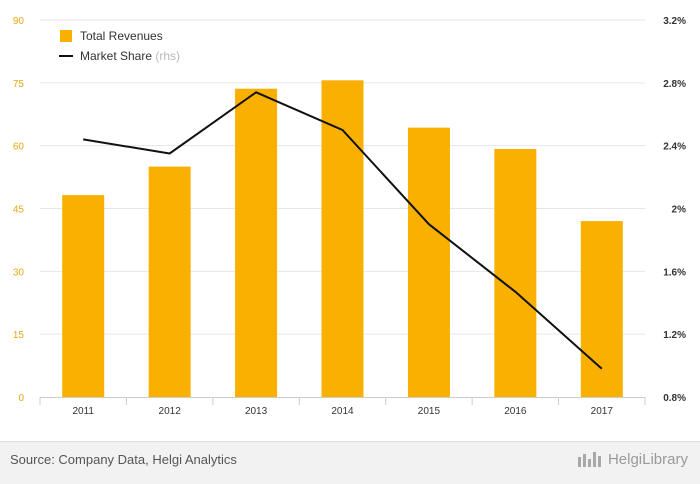 Image resolution: width=700 pixels, height=484 pixels. Describe the element at coordinates (589, 459) in the screenshot. I see `library-icon` at that location.